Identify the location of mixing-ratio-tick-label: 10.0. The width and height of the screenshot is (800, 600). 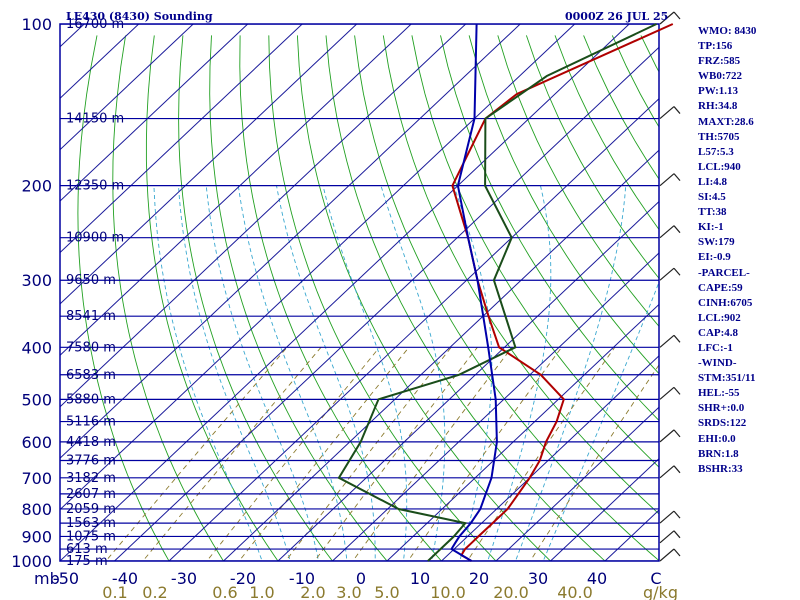
(448, 591).